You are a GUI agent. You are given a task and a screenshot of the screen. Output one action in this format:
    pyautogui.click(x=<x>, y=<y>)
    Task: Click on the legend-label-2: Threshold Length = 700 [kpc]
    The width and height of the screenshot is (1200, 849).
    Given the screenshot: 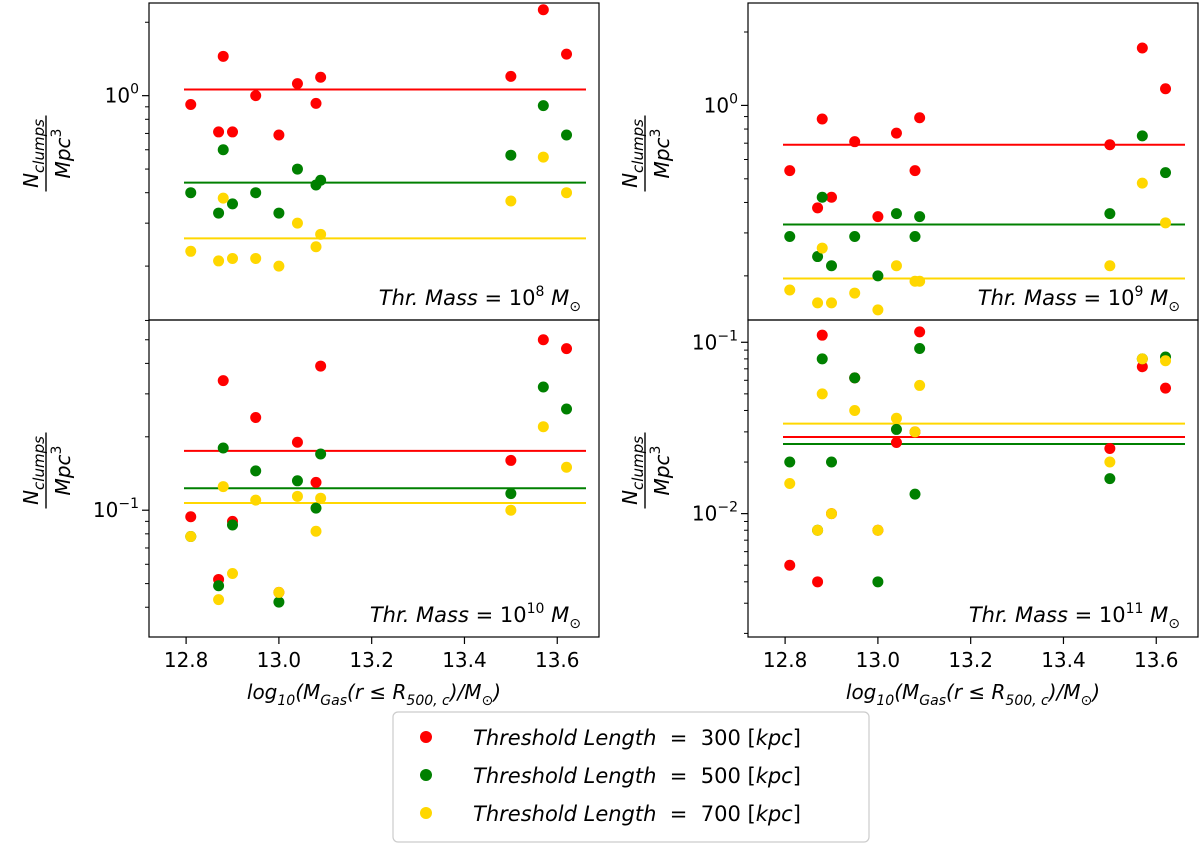 What is the action you would take?
    pyautogui.click(x=637, y=814)
    